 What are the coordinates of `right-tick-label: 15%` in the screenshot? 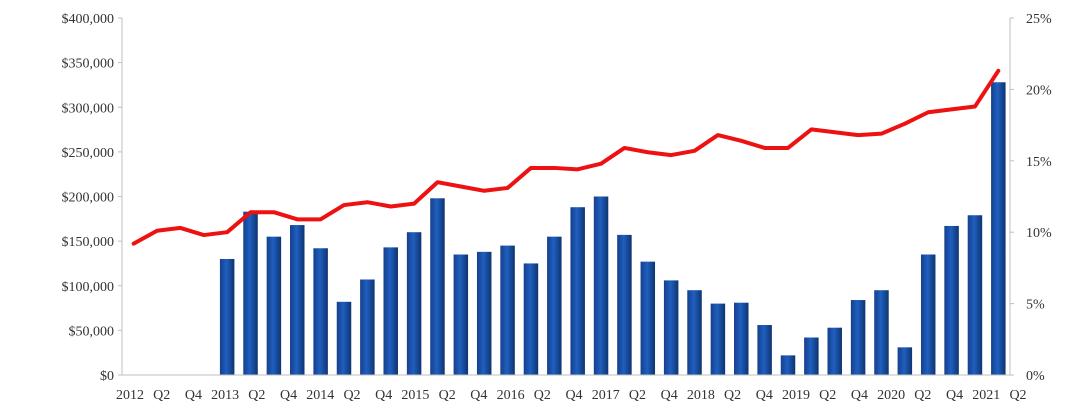 It's located at (1039, 162).